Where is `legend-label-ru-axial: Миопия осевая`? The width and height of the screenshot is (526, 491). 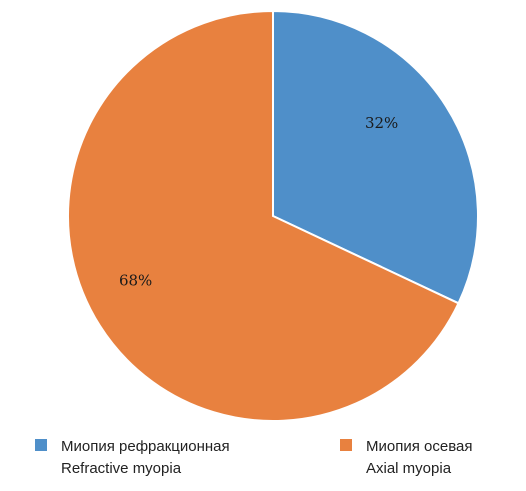 legend-label-ru-axial: Миопия осевая is located at coordinates (419, 446).